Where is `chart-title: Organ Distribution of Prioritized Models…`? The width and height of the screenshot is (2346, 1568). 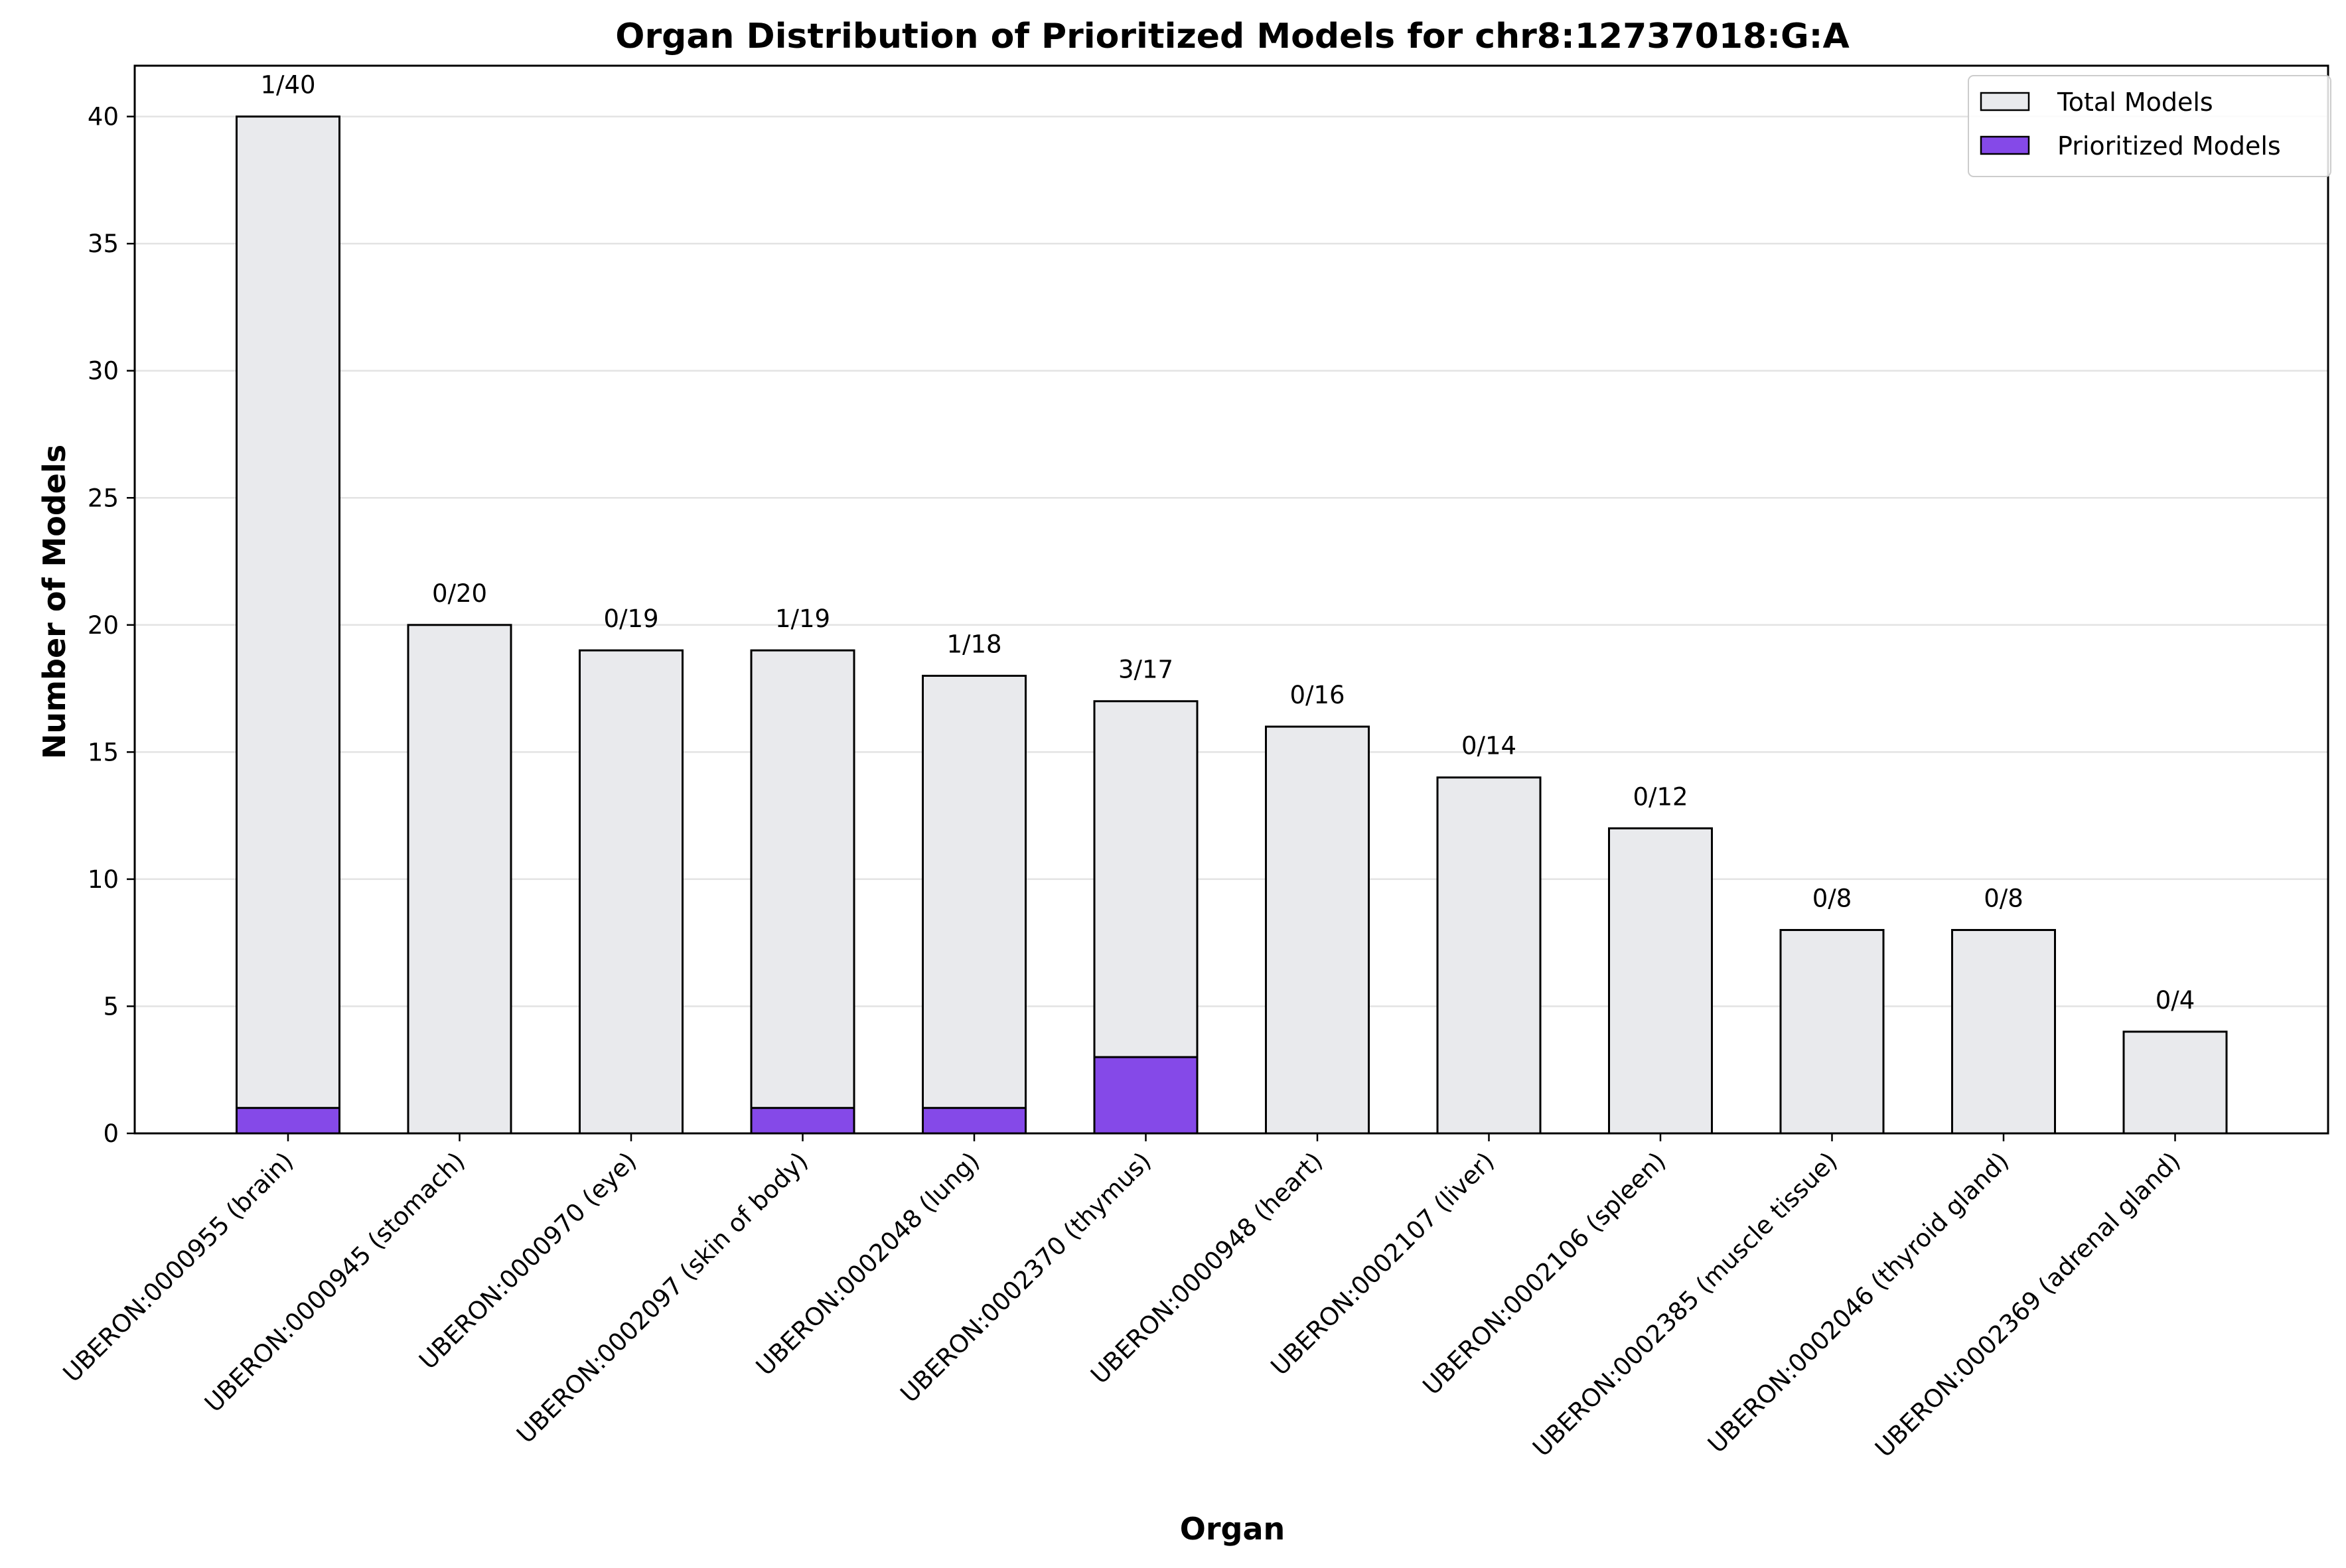
chart-title: Organ Distribution of Prioritized Models… is located at coordinates (1232, 36).